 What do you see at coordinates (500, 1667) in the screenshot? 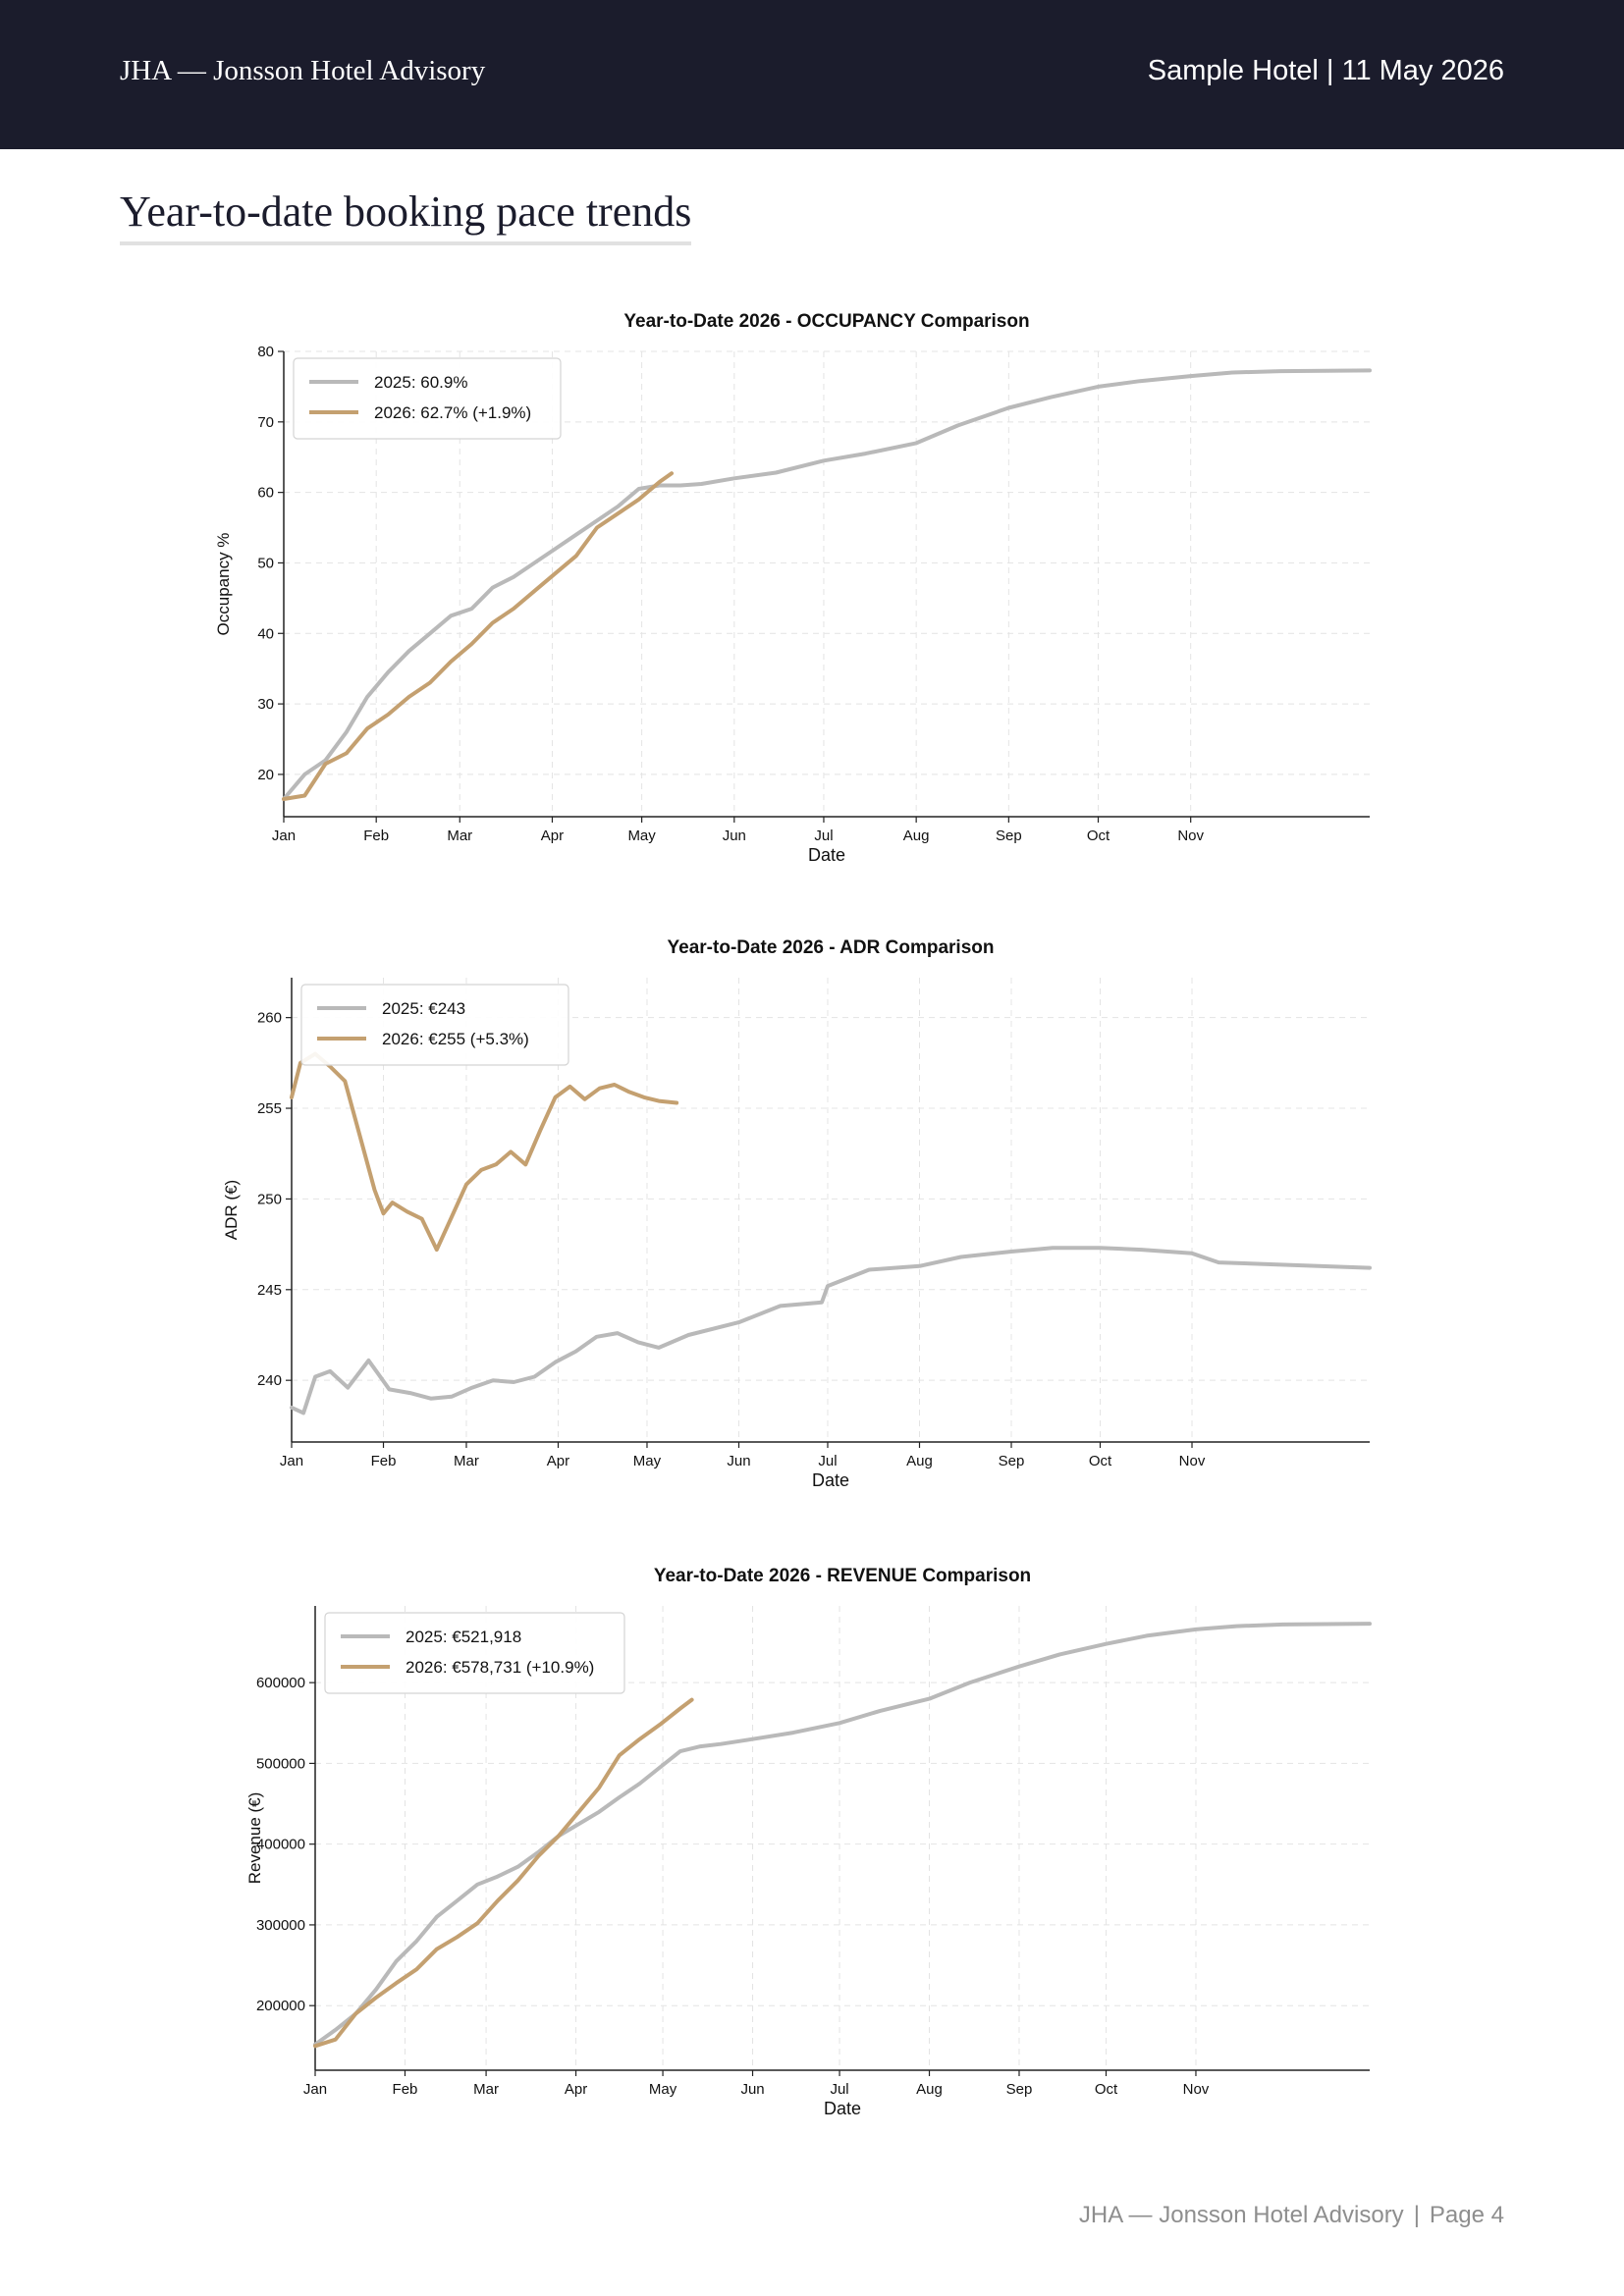
I see `legend-label: 2026: €578,731 (+10.9%)` at bounding box center [500, 1667].